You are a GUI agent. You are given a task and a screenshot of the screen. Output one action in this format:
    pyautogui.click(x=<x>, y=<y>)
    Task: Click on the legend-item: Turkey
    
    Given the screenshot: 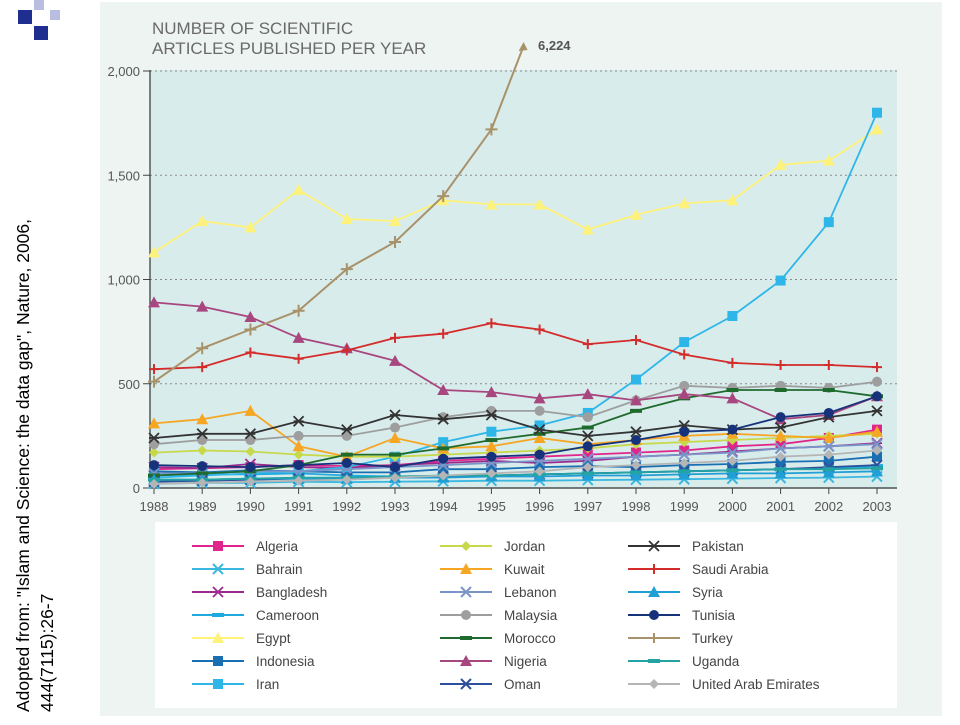 What is the action you would take?
    pyautogui.click(x=680, y=638)
    